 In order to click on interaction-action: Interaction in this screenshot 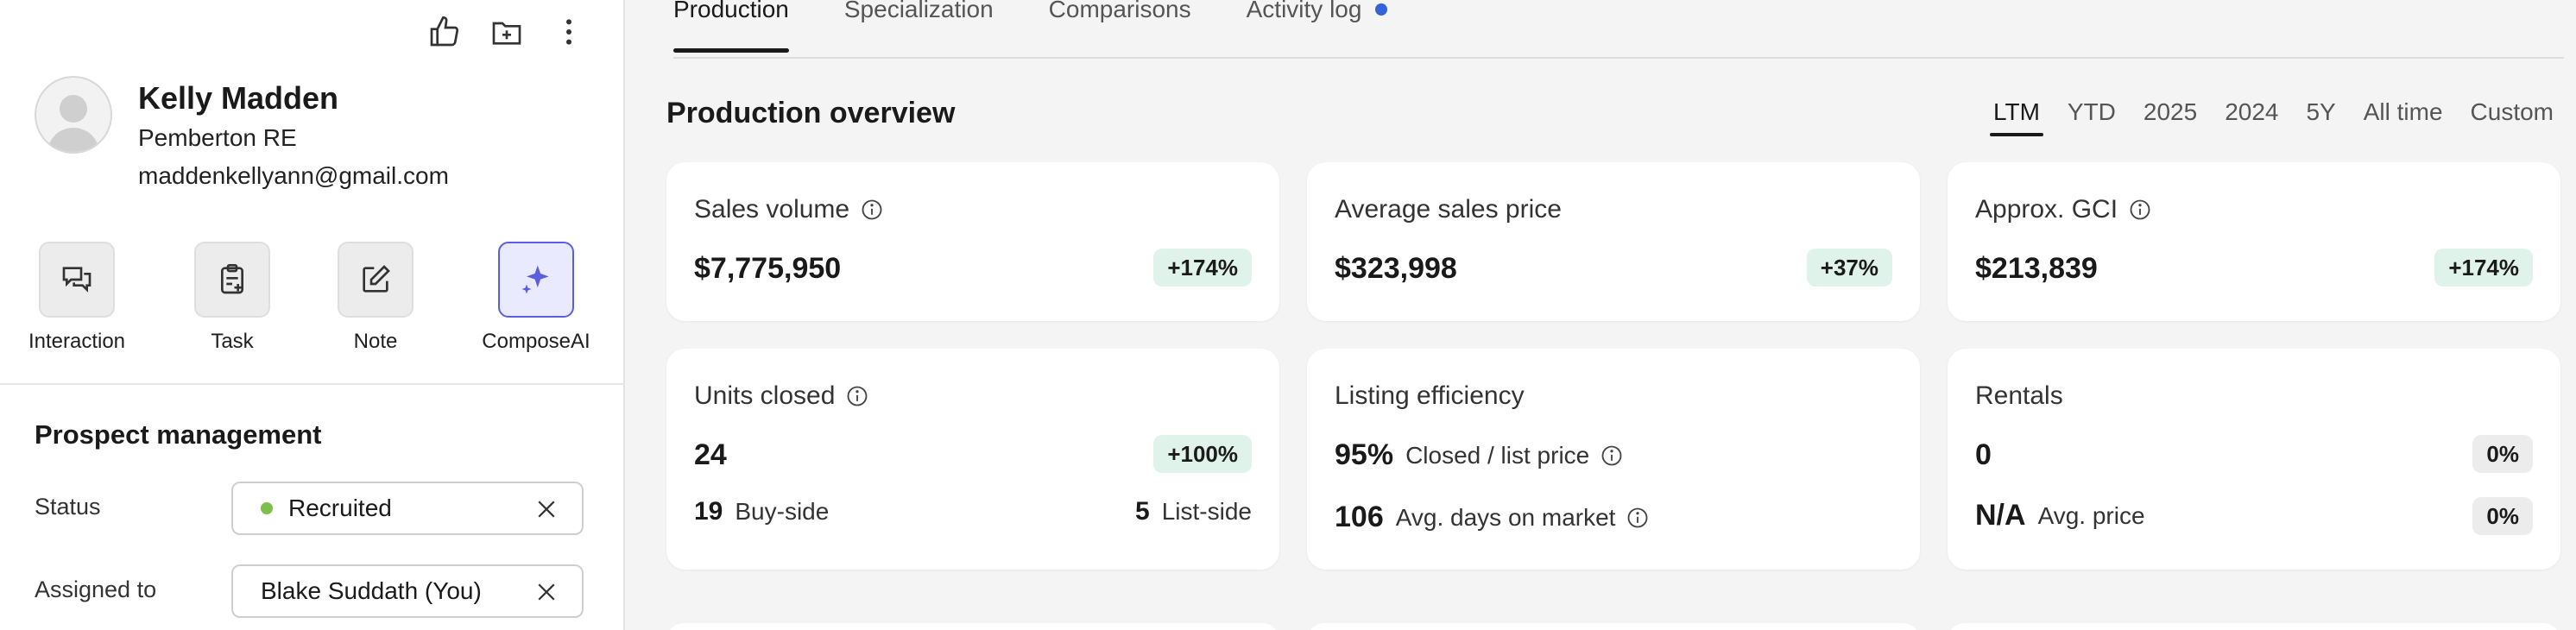, I will do `click(76, 298)`.